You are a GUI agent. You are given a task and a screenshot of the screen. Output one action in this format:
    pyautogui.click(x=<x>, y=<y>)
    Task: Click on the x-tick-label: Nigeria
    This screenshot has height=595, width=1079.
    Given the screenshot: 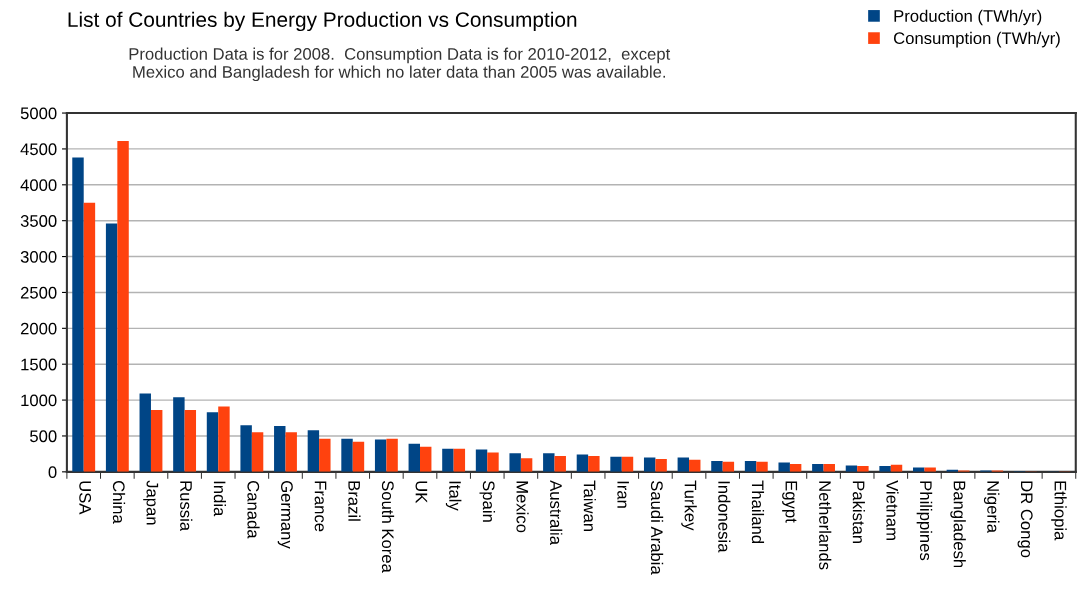 What is the action you would take?
    pyautogui.click(x=991, y=507)
    